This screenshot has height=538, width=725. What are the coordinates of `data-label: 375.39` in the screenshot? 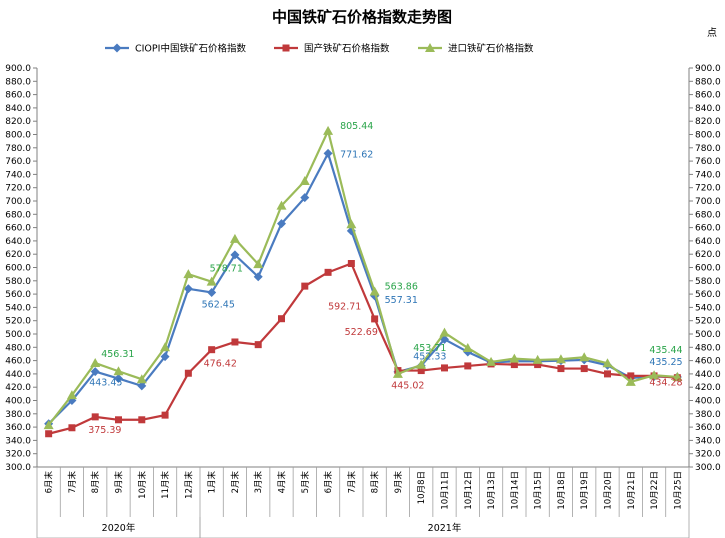 It's located at (104, 430).